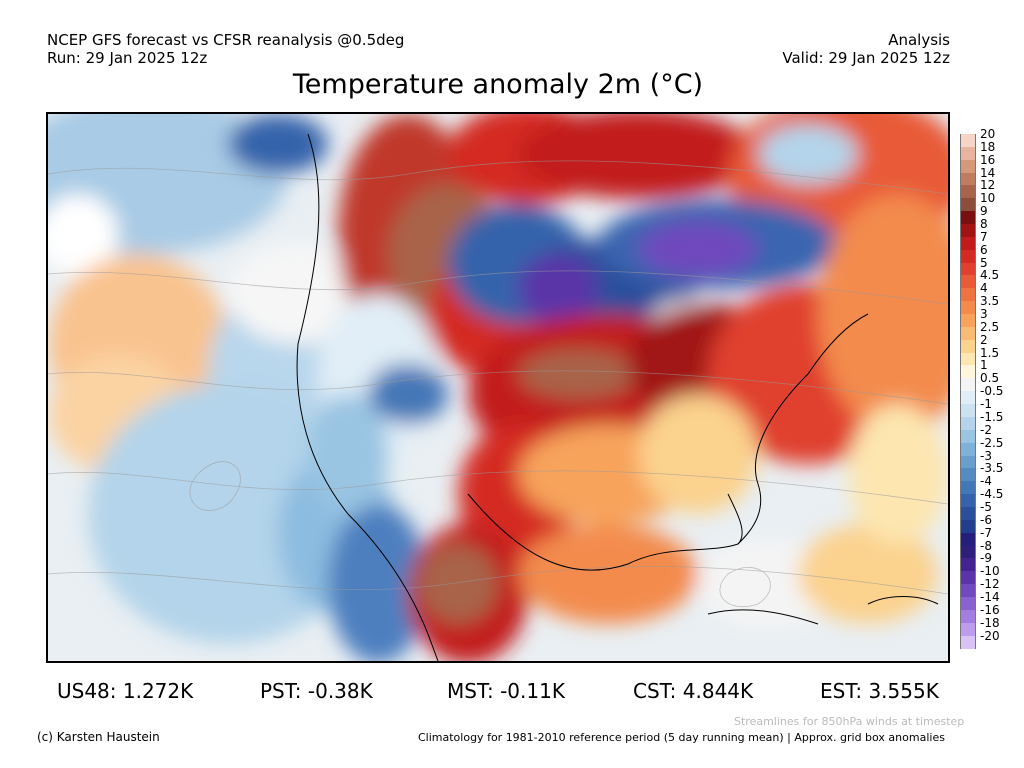 This screenshot has height=768, width=1024. Describe the element at coordinates (986, 404) in the screenshot. I see `colorbar-label: -1` at that location.